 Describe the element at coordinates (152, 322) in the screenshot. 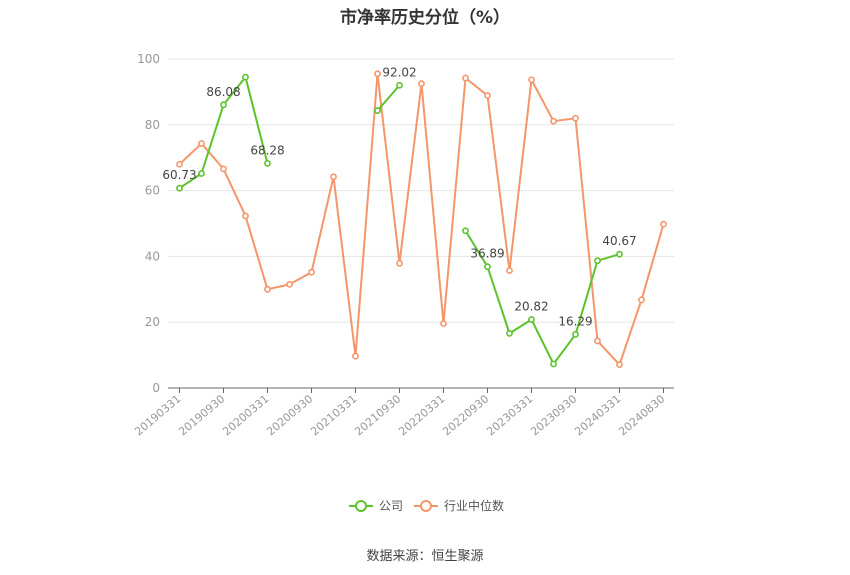

I see `y-tick-label: 20` at that location.